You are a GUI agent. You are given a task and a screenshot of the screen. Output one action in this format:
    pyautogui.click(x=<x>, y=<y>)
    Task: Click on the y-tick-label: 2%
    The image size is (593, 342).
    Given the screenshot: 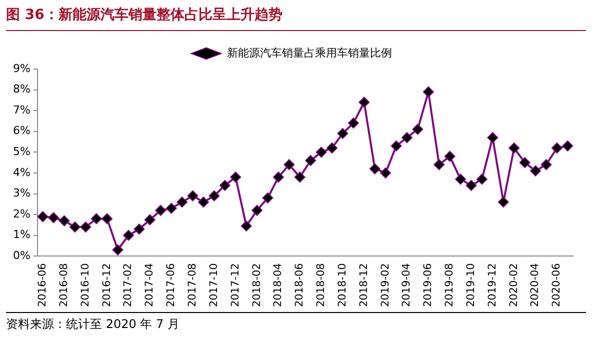 What is the action you would take?
    pyautogui.click(x=21, y=213)
    